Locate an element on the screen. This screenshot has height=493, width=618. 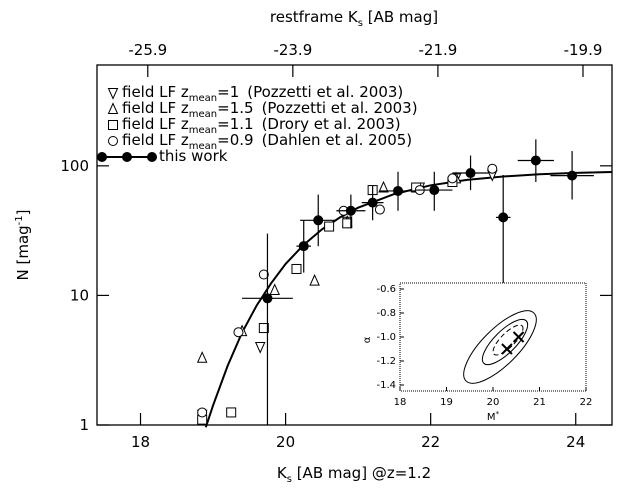
legend-label-part: =0.9 is located at coordinates (235, 140).